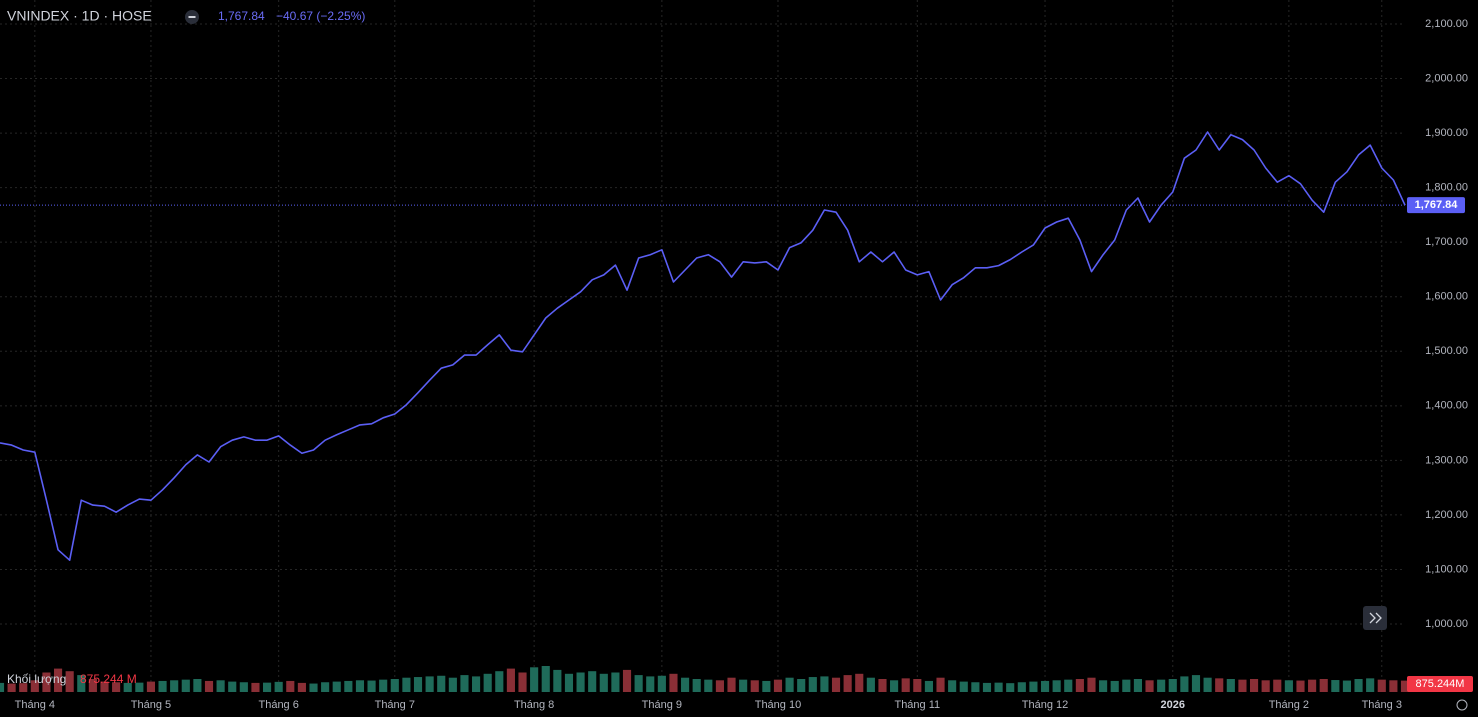  What do you see at coordinates (1045, 705) in the screenshot?
I see `x-tick-label: Tháng 12` at bounding box center [1045, 705].